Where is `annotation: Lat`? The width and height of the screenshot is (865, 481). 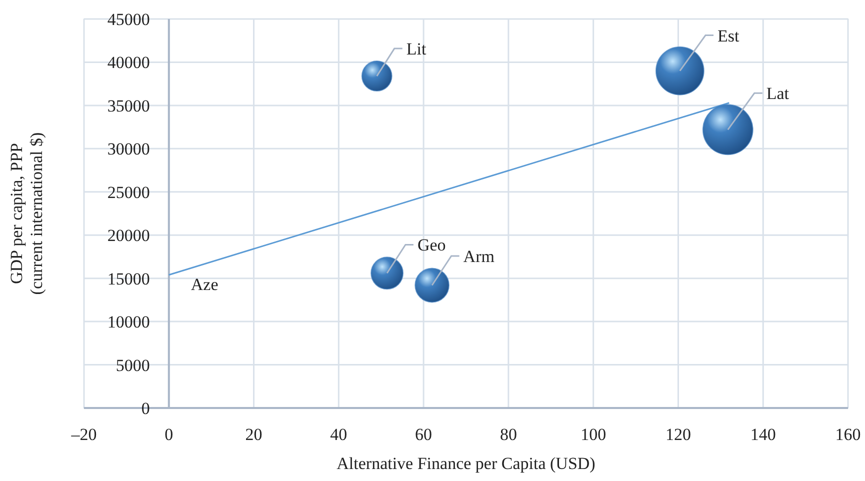 annotation: Lat is located at coordinates (778, 94).